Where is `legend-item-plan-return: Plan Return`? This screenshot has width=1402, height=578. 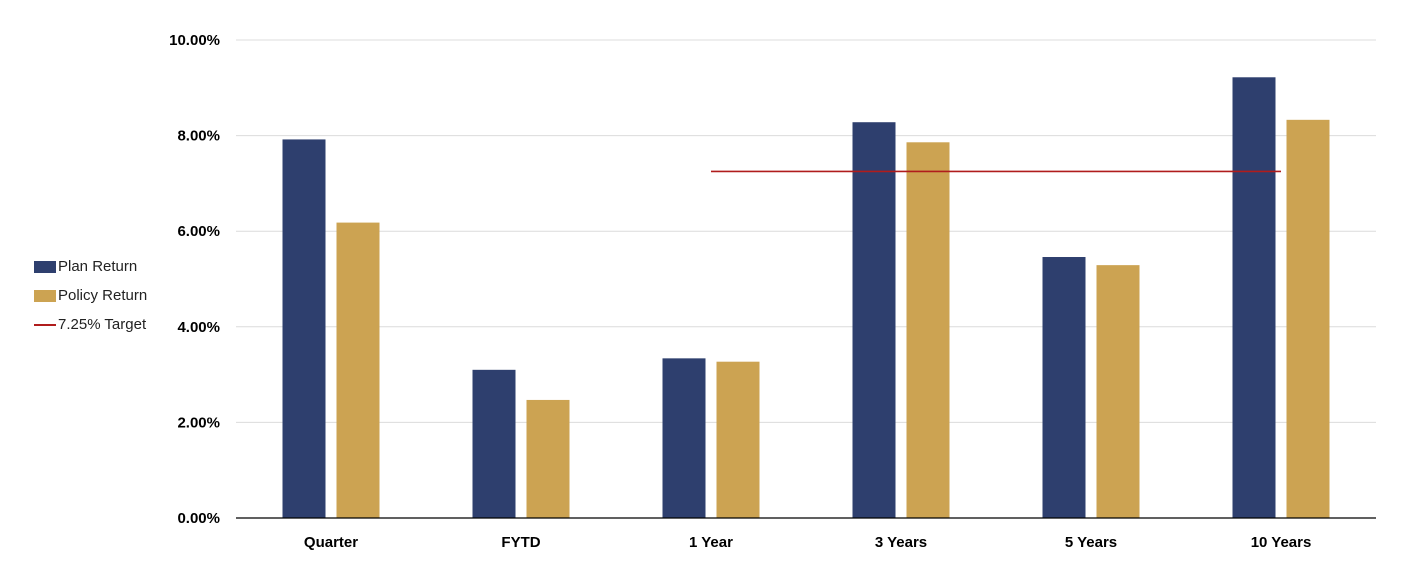 legend-item-plan-return: Plan Return is located at coordinates (90, 266).